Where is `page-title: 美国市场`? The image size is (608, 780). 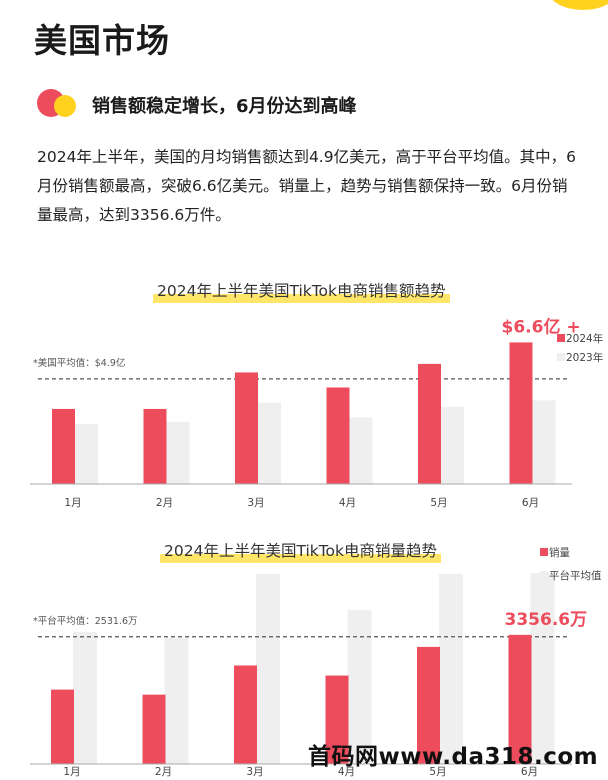
page-title: 美国市场 is located at coordinates (102, 40).